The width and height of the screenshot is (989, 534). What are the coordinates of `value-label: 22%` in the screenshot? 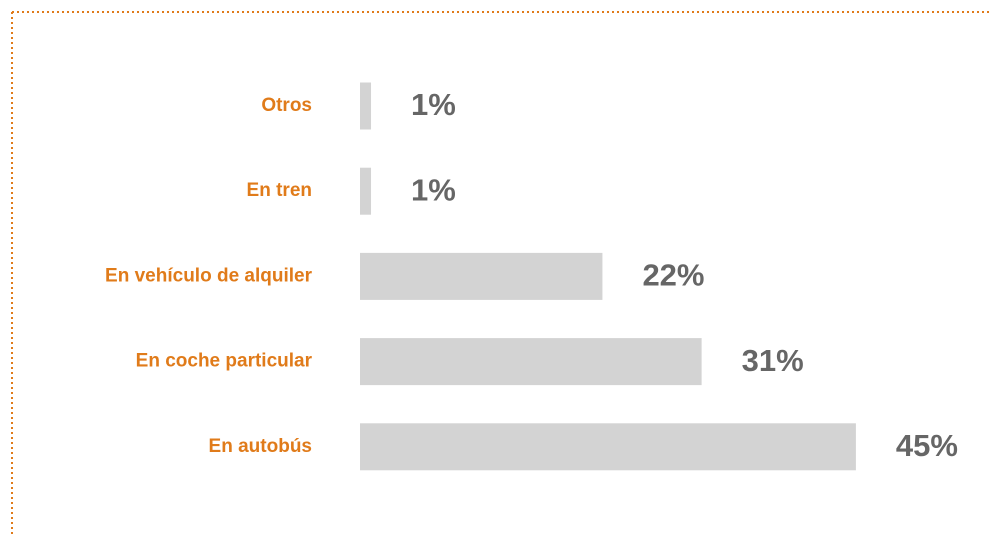 It's located at (673, 275).